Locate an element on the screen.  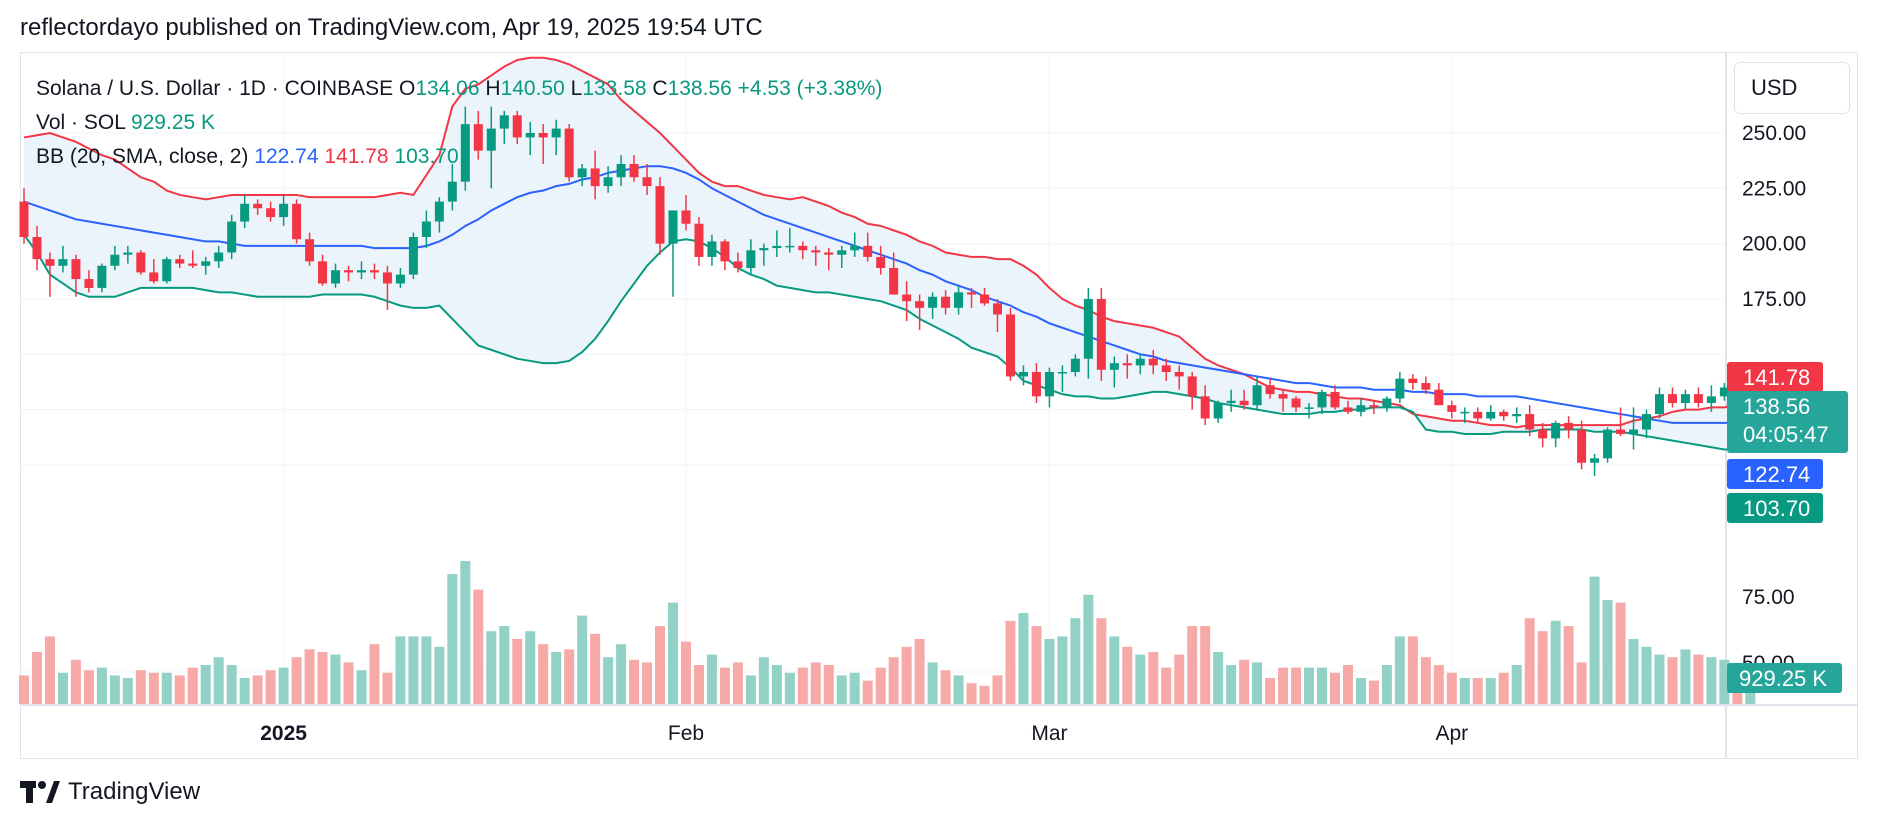
legend-volume-row: Vol · SOL 929.25 K is located at coordinates (459, 123).